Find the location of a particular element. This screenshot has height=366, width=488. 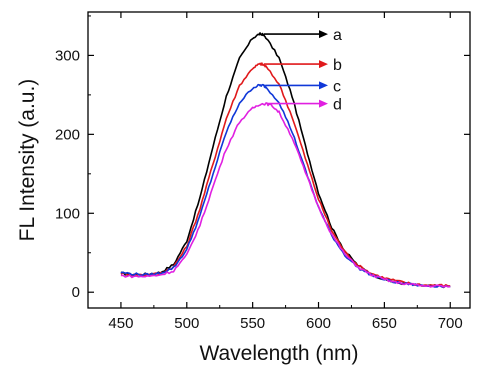

x-tick-label: 650 is located at coordinates (384, 323).